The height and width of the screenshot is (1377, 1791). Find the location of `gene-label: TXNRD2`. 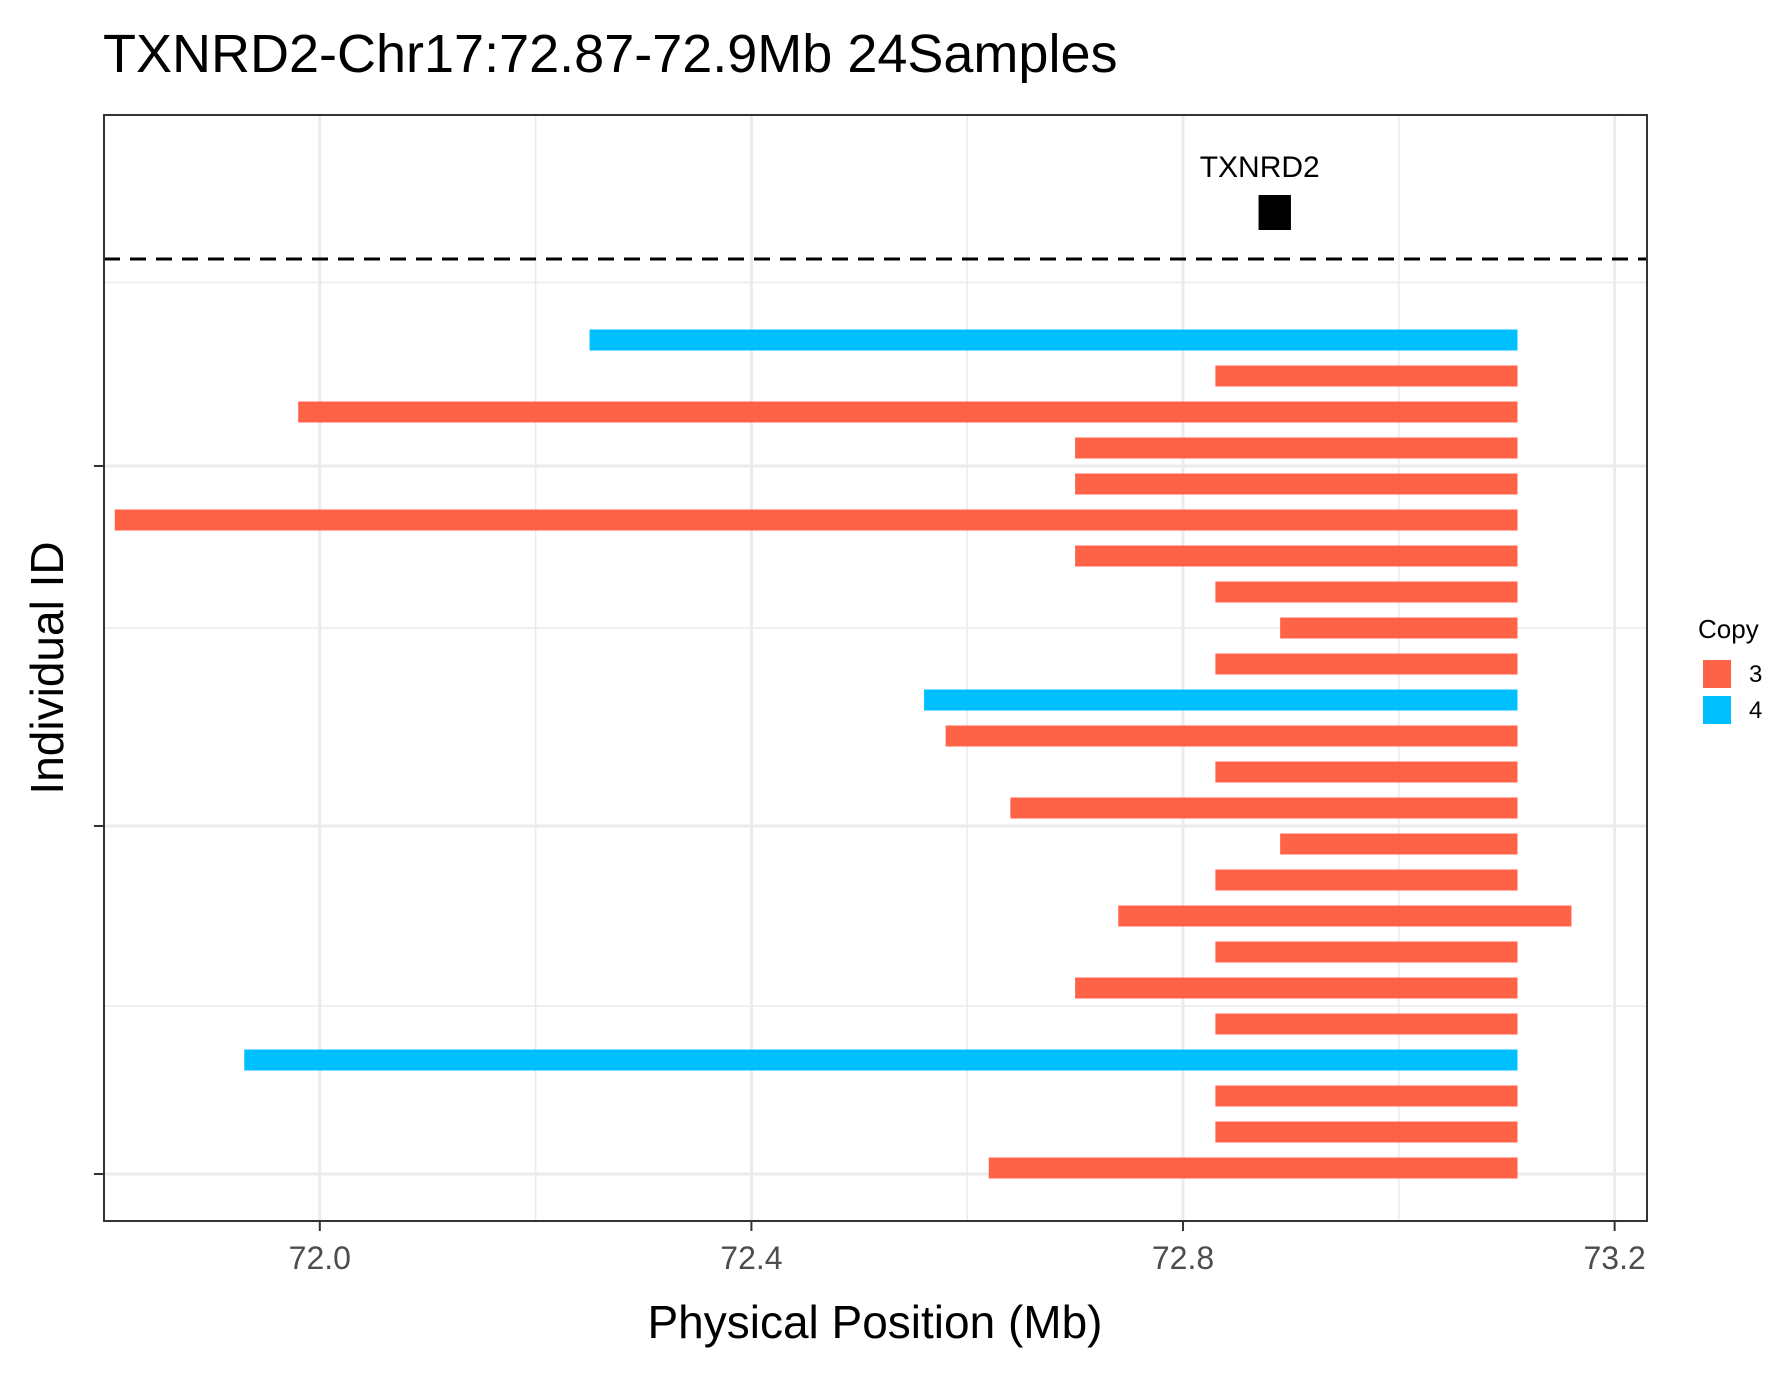

gene-label: TXNRD2 is located at coordinates (1260, 167).